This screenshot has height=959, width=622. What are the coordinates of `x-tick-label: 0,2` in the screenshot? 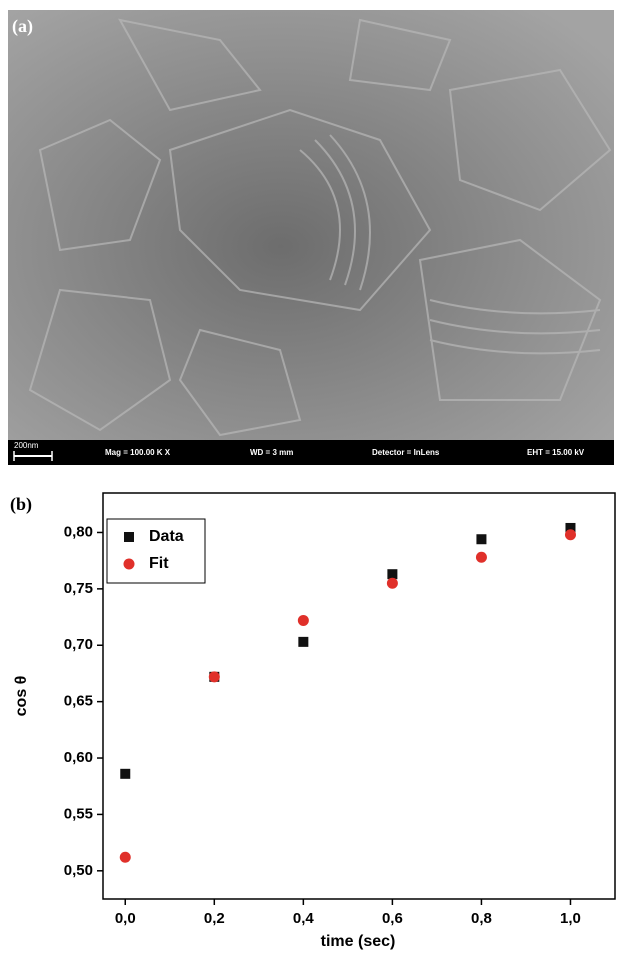 It's located at (214, 918).